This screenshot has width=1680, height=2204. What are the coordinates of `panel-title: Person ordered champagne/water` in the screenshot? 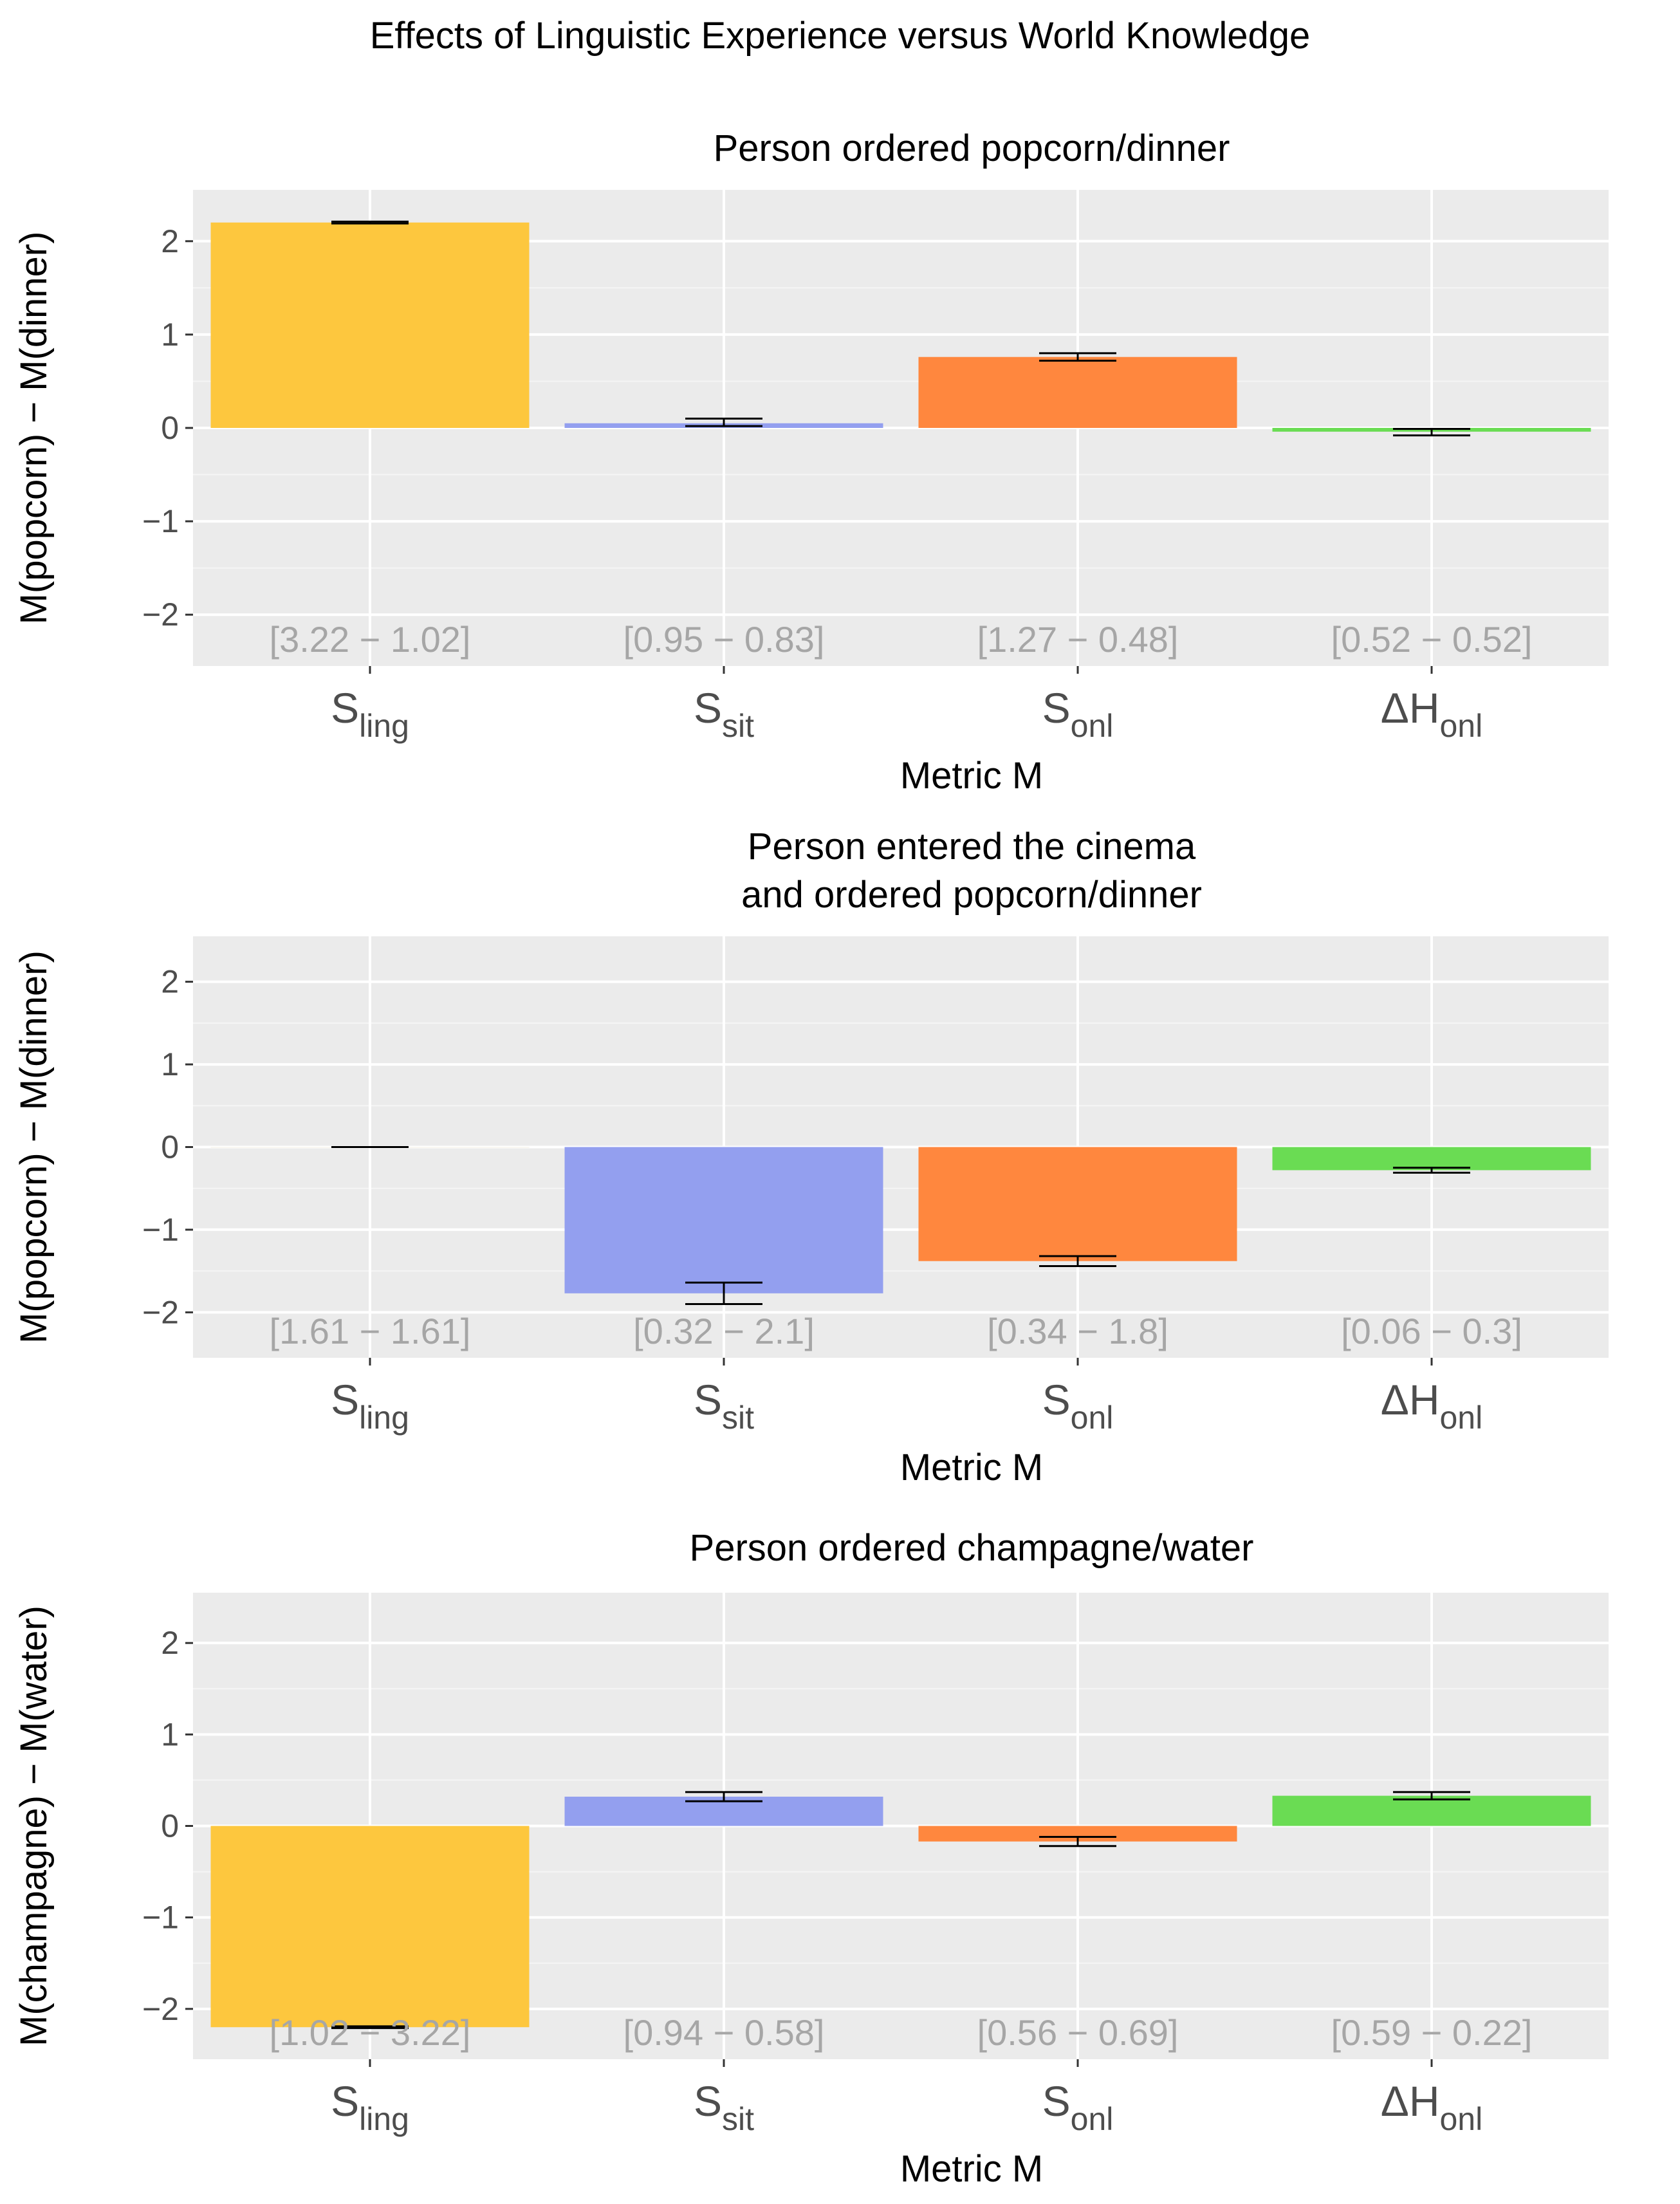 It's located at (972, 1548).